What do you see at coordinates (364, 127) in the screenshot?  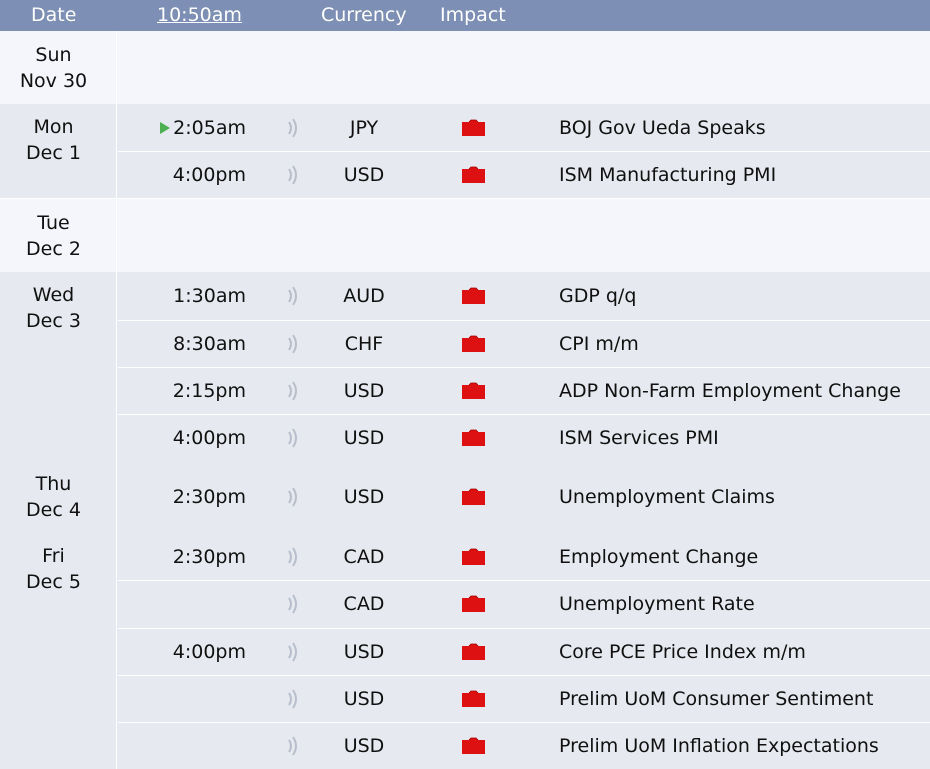 I see `event-currency: JPY` at bounding box center [364, 127].